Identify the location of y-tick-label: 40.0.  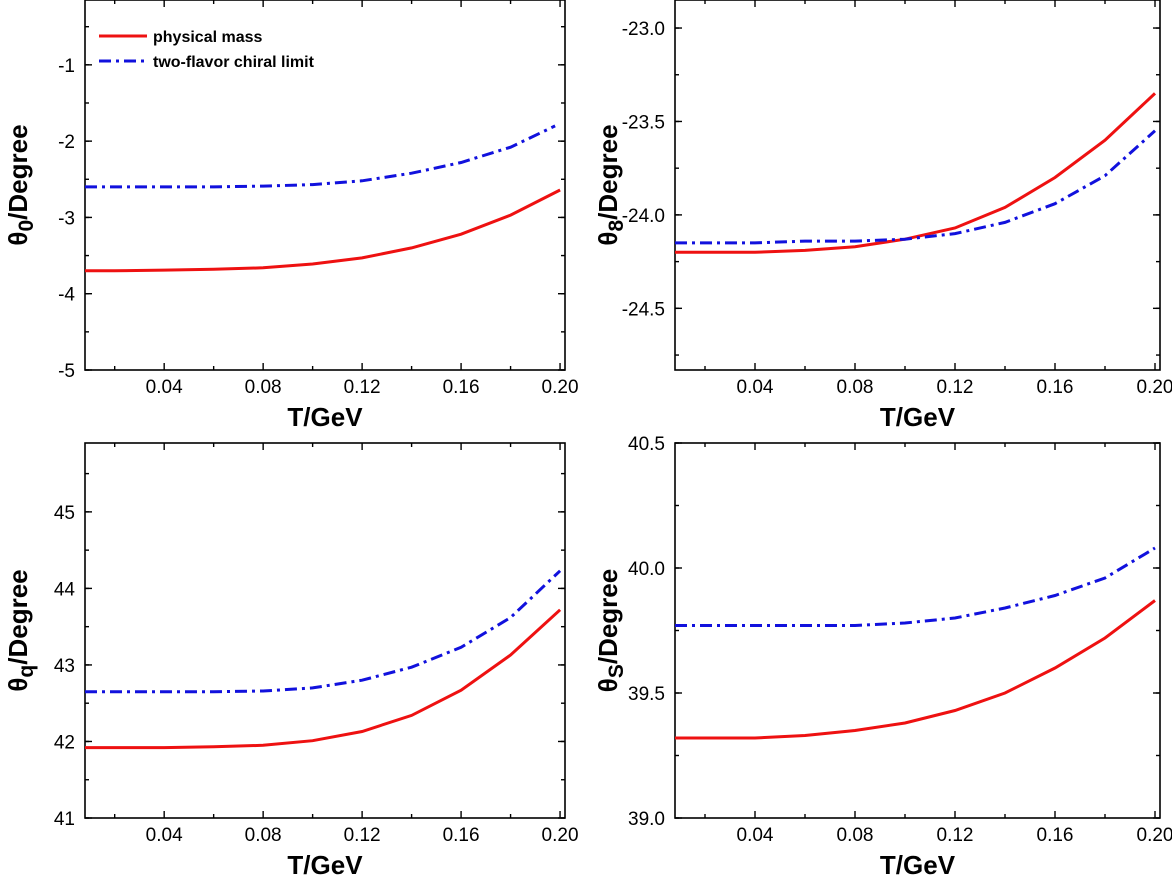
(646, 569).